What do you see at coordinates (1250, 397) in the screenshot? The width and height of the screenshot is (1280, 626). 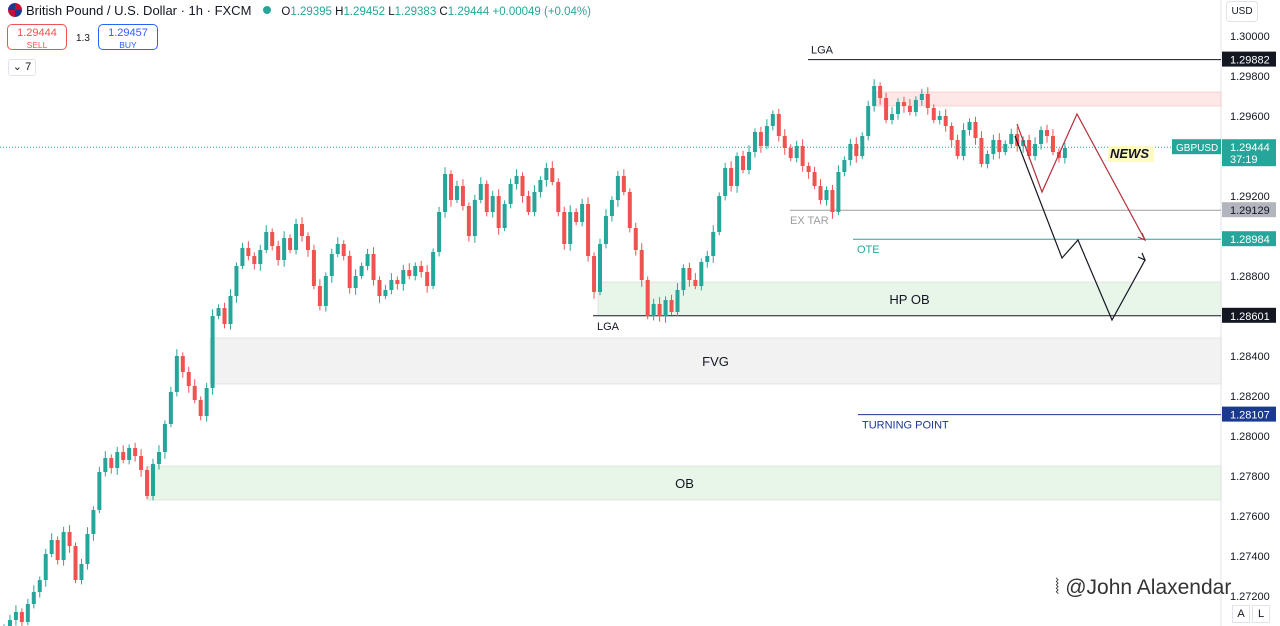 I see `y-tick-label: 1.28200` at bounding box center [1250, 397].